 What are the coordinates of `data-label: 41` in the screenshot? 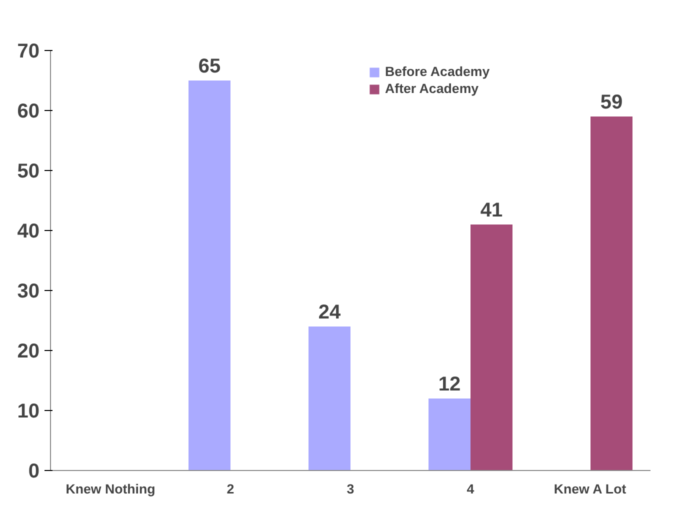 It's located at (491, 211).